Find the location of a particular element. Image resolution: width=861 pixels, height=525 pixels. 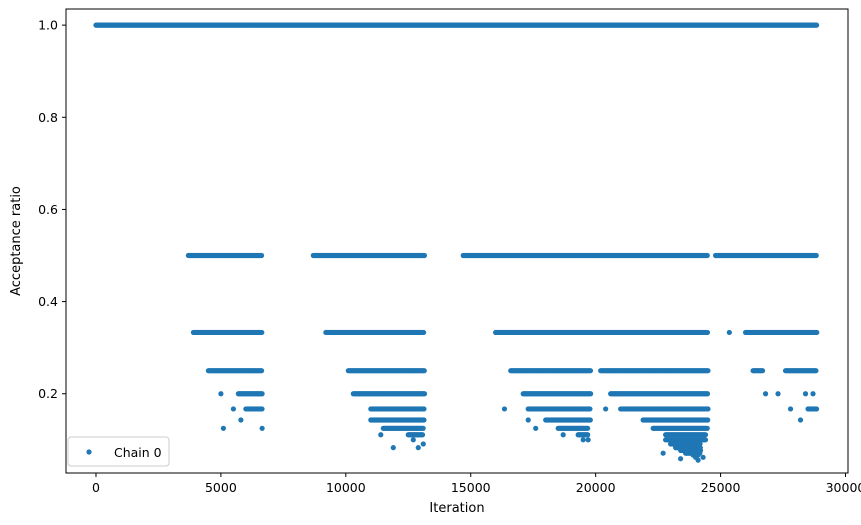

legend-box is located at coordinates (118, 451).